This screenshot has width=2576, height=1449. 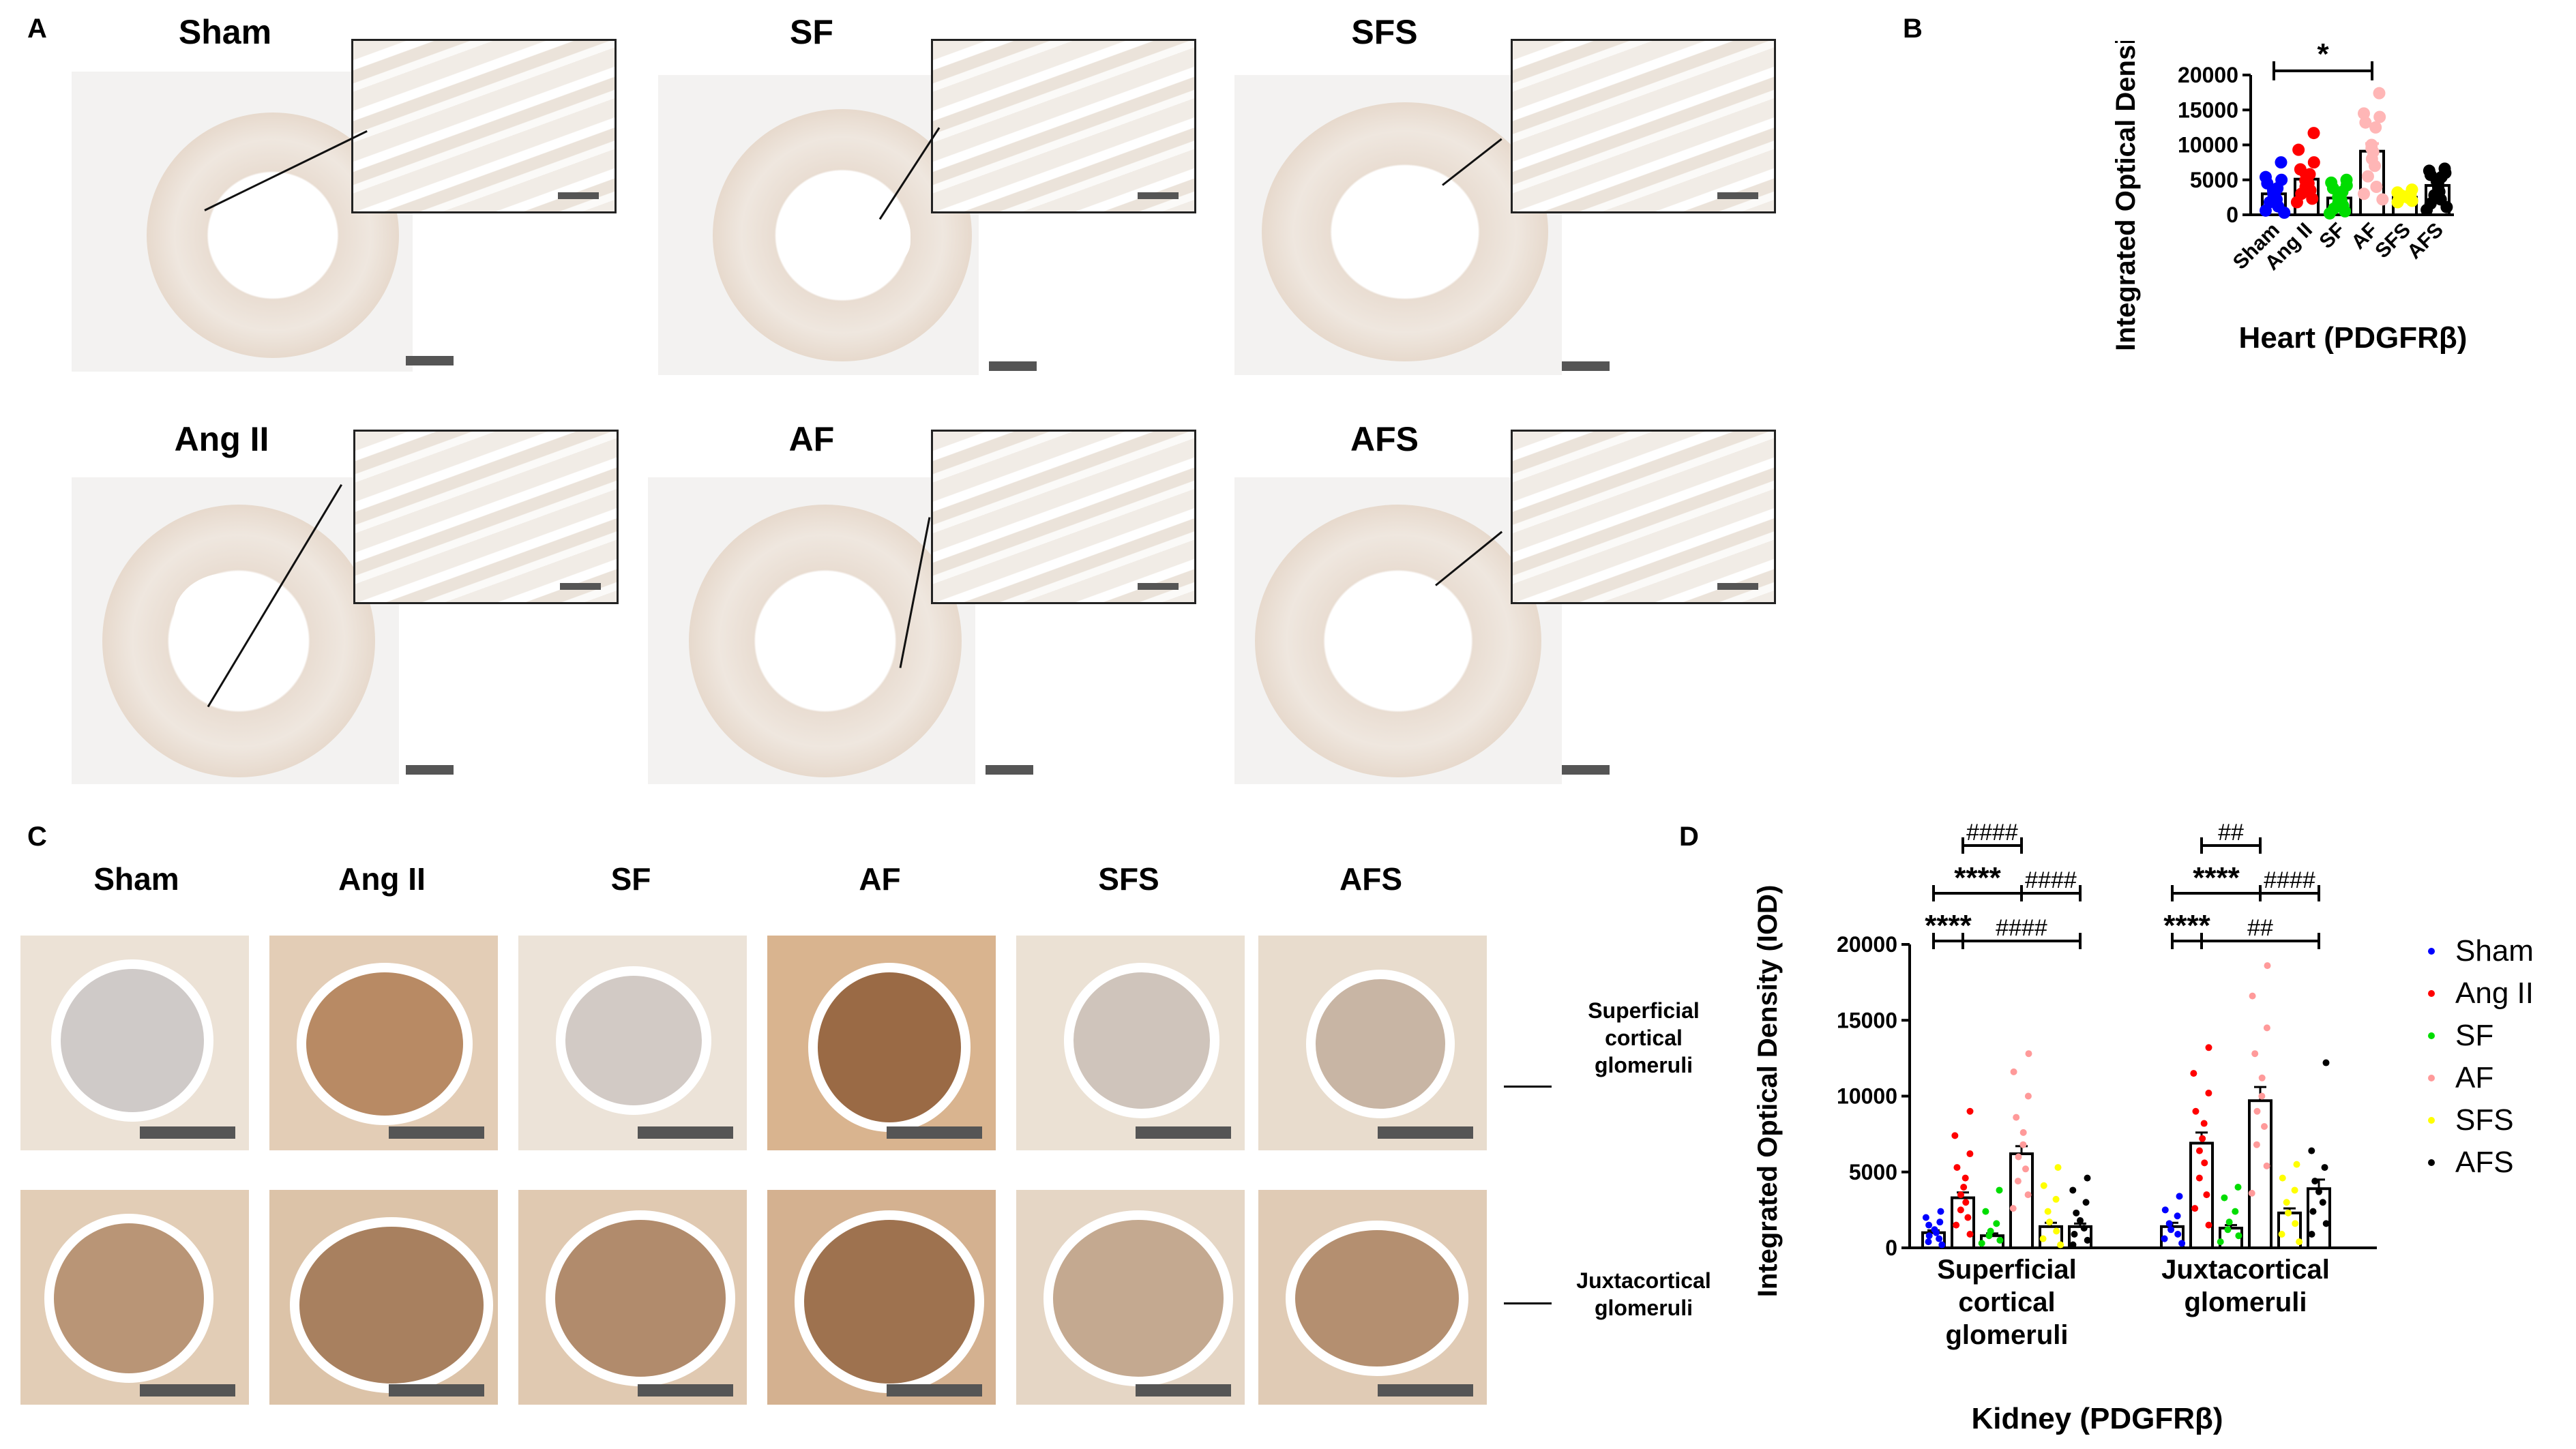 I want to click on y-axis-label: Integrated Optical Density (IOD), so click(x=2126, y=196).